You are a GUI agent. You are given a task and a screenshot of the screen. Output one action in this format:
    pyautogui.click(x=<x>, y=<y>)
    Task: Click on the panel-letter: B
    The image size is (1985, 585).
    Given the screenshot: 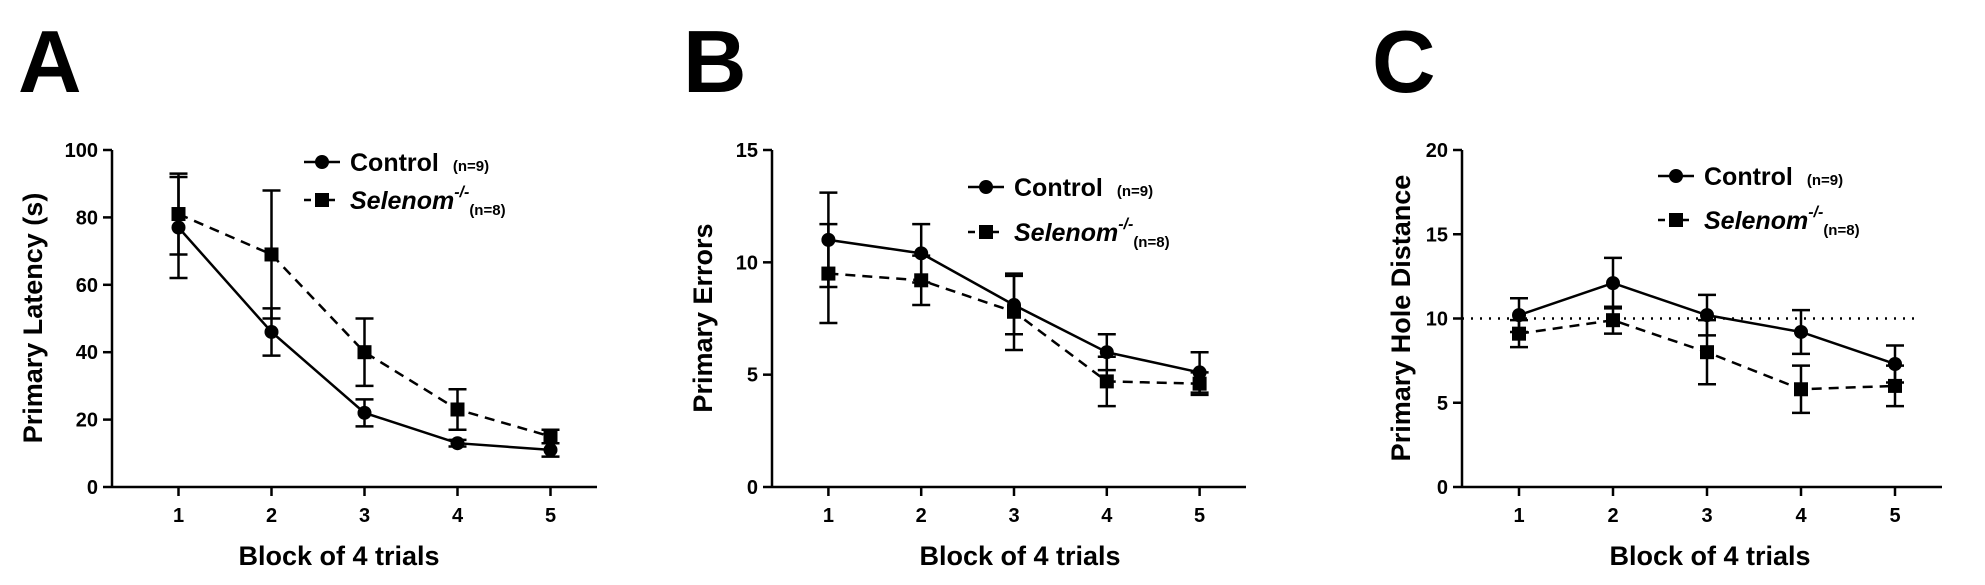 What is the action you would take?
    pyautogui.click(x=715, y=61)
    